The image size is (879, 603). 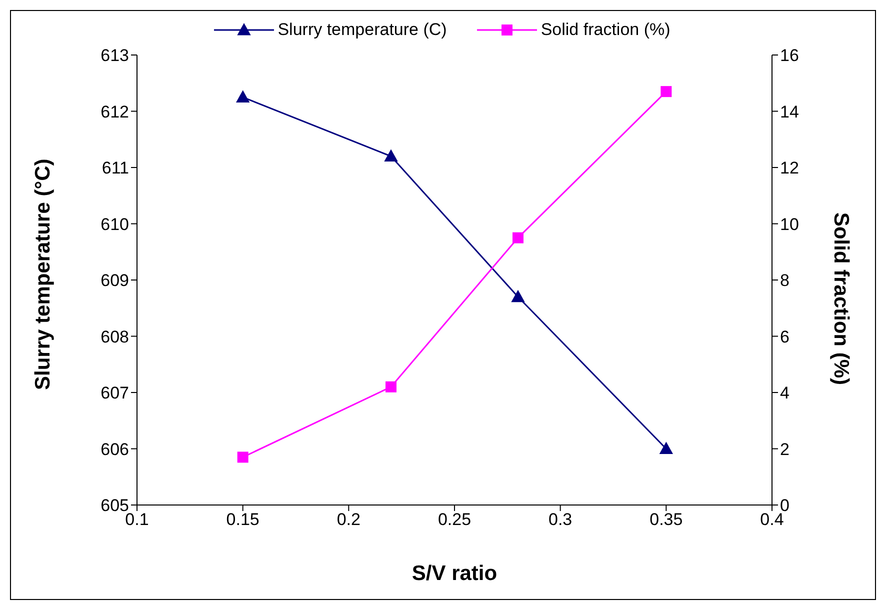 I want to click on x-tick-label: 0.15, so click(x=243, y=520).